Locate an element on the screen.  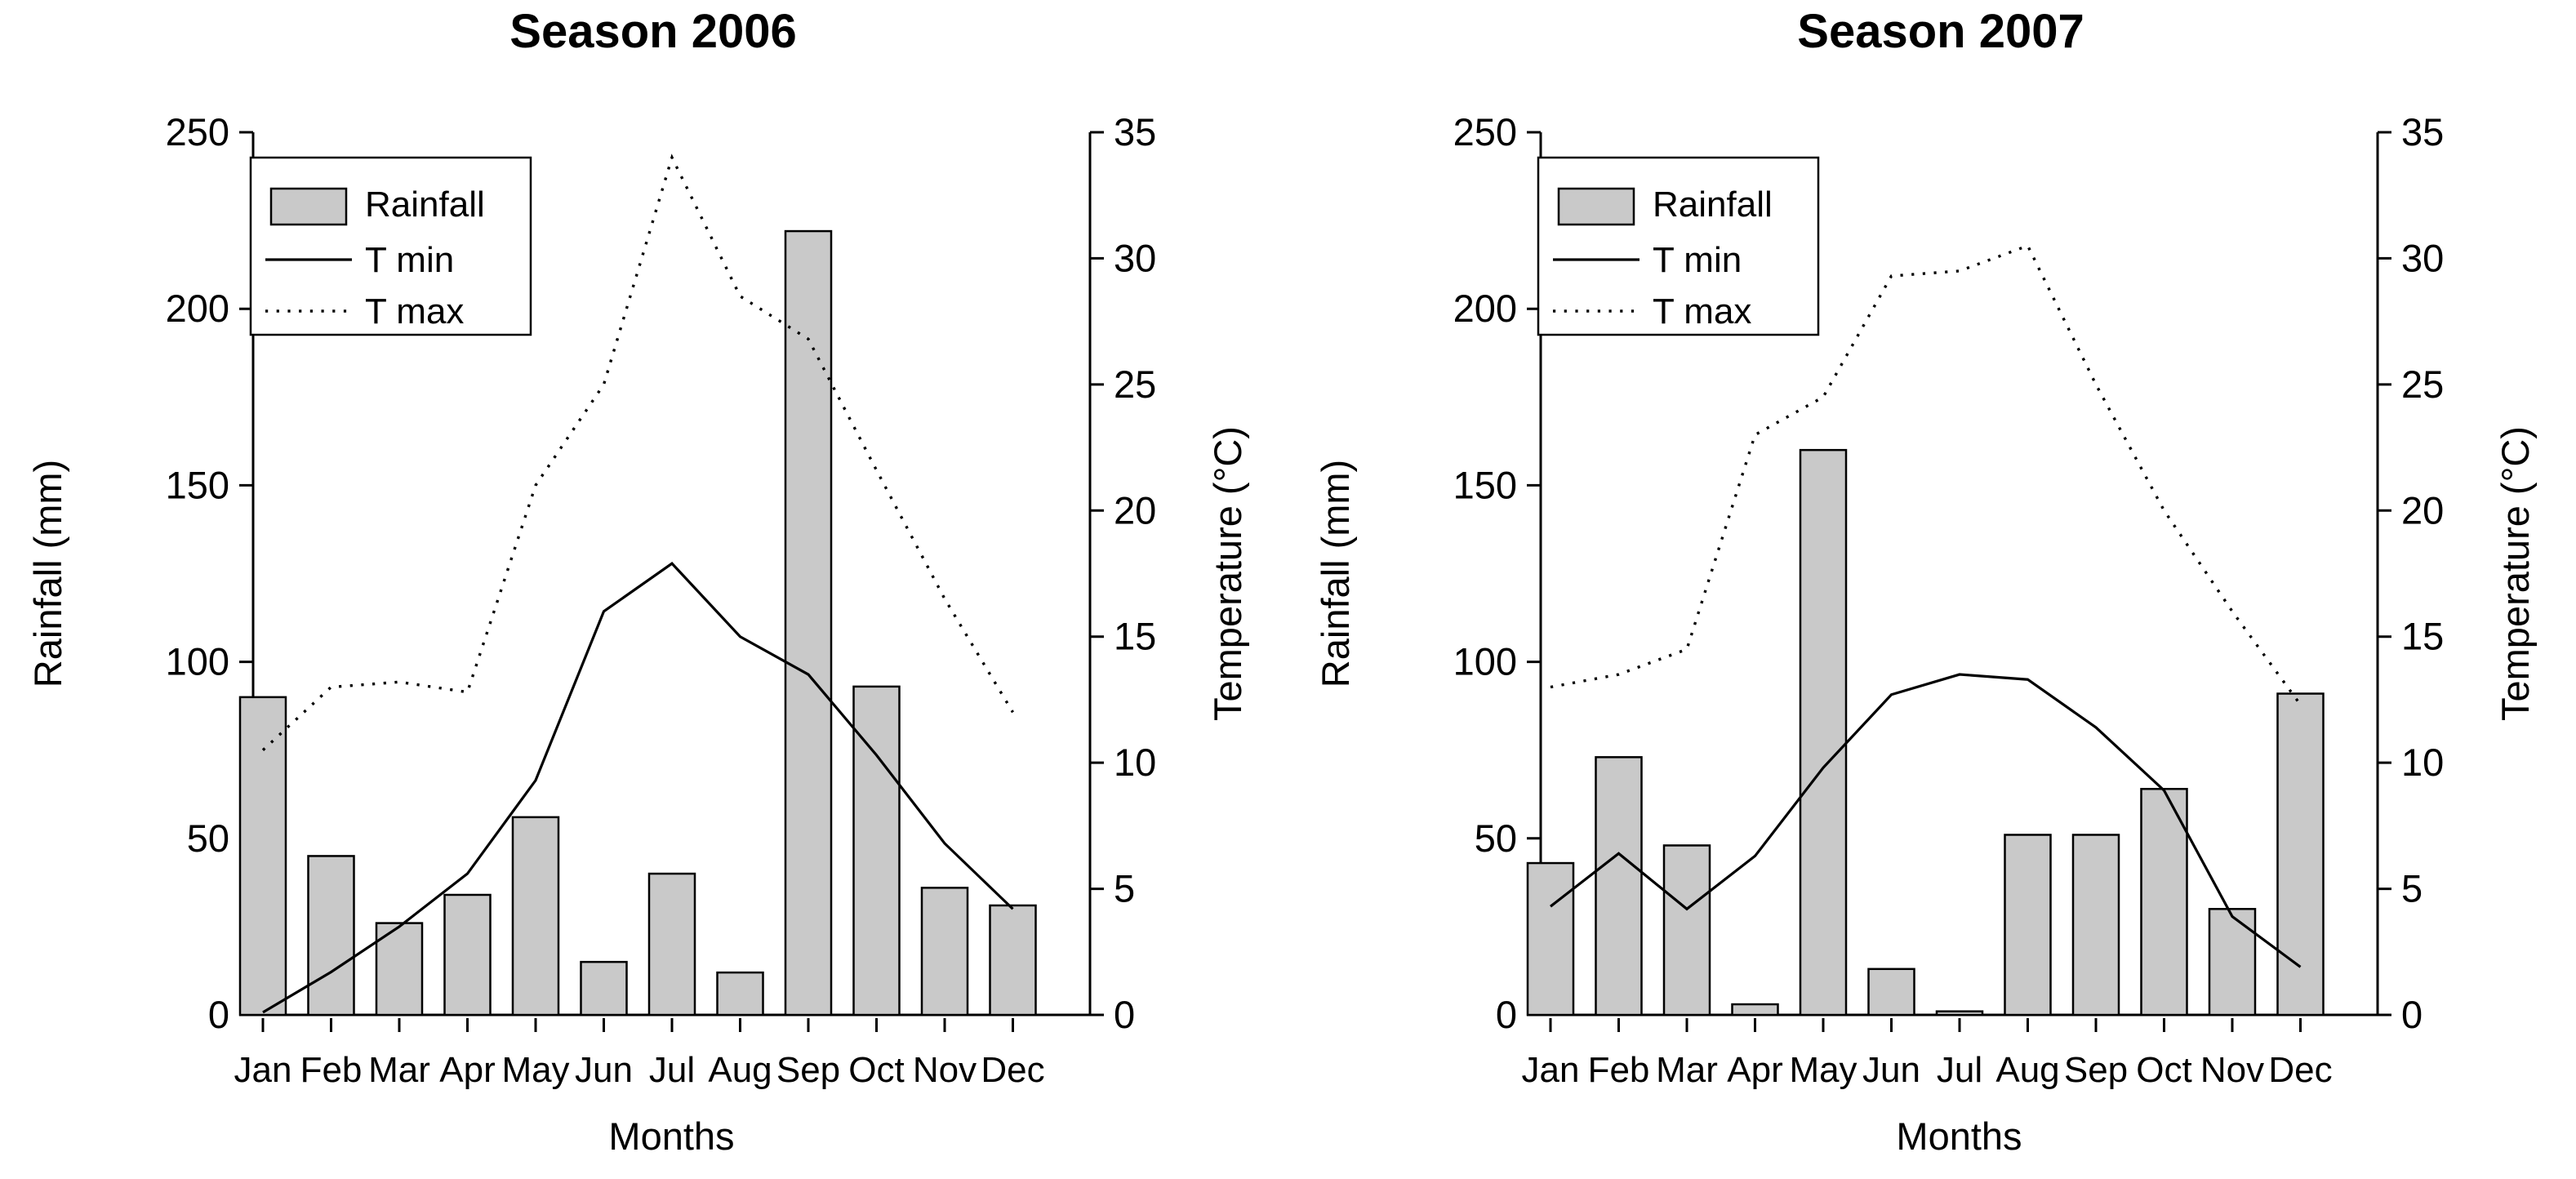
chart-title: Season 2007 is located at coordinates (1940, 32).